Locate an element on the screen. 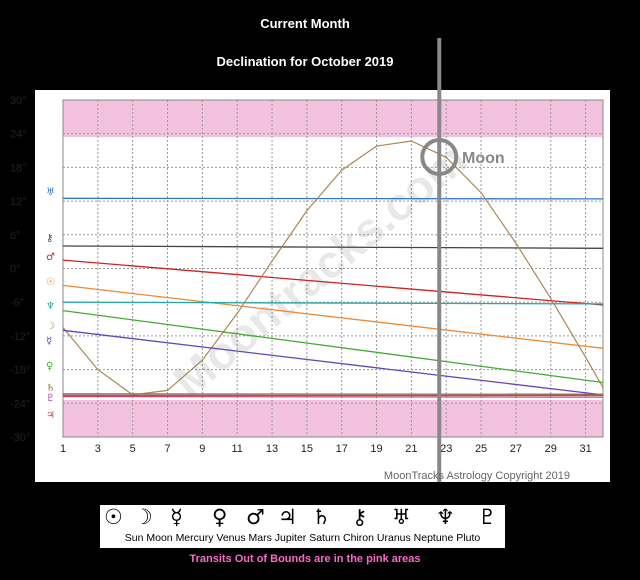 Image resolution: width=640 pixels, height=580 pixels. x-tick-label: 19 is located at coordinates (376, 449).